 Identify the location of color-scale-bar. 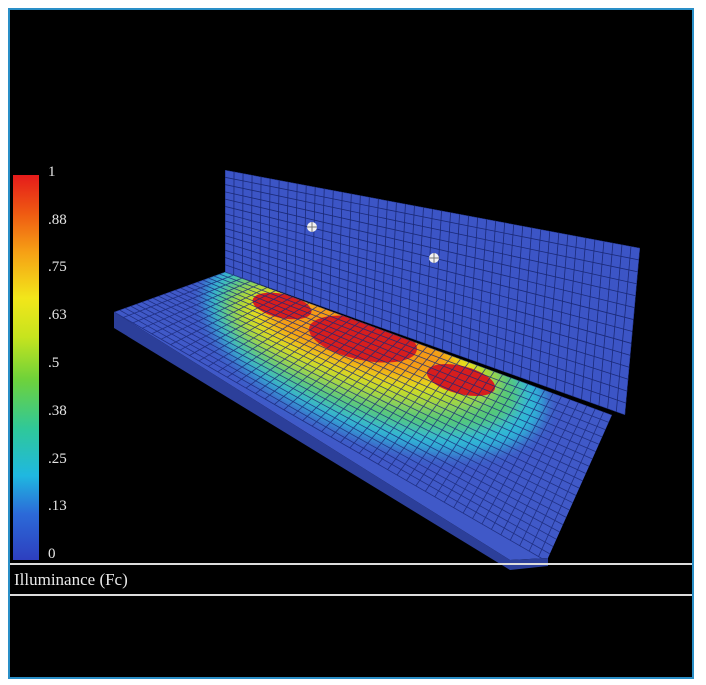
(26, 367).